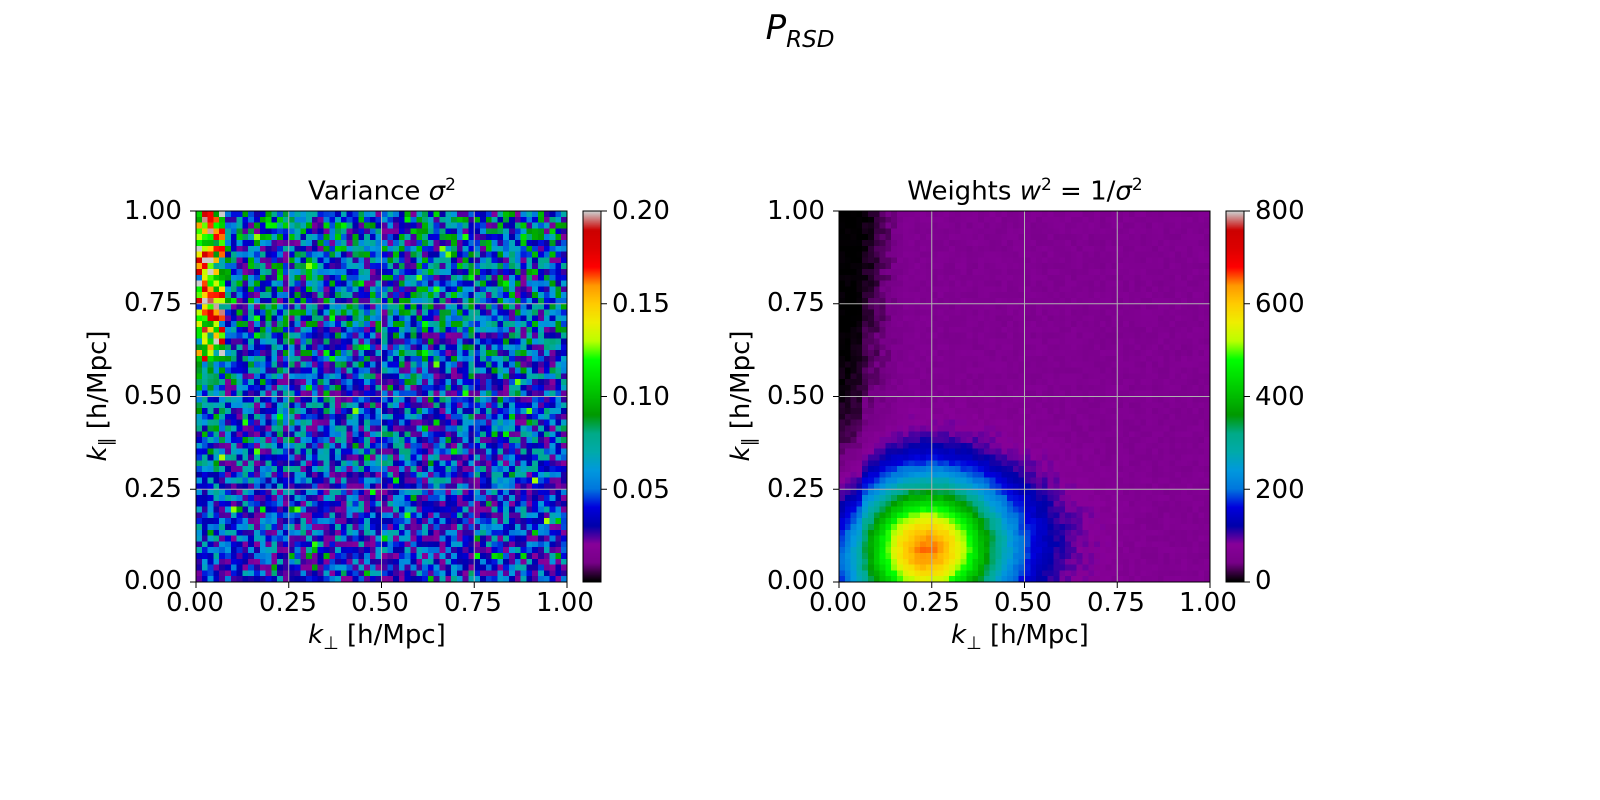 Image resolution: width=1600 pixels, height=800 pixels. I want to click on variance-colorbar-tick: 0.10, so click(641, 397).